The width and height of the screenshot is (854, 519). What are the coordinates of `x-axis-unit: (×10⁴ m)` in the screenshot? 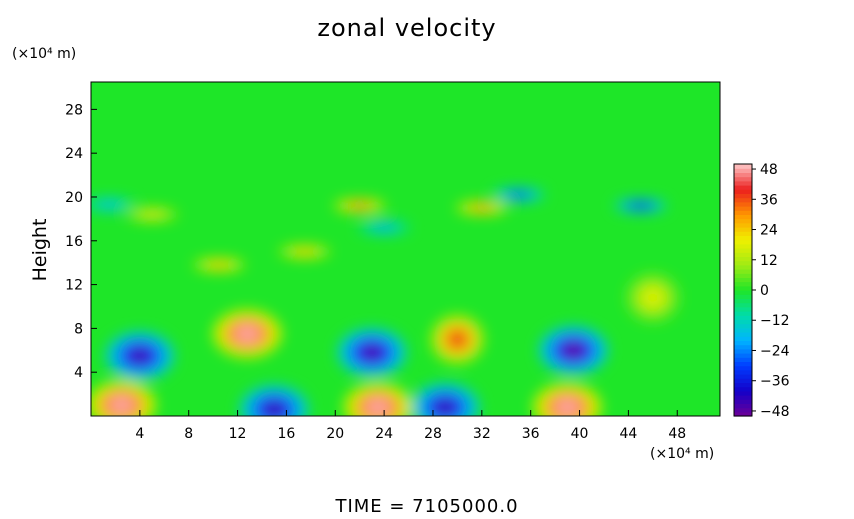 It's located at (682, 454).